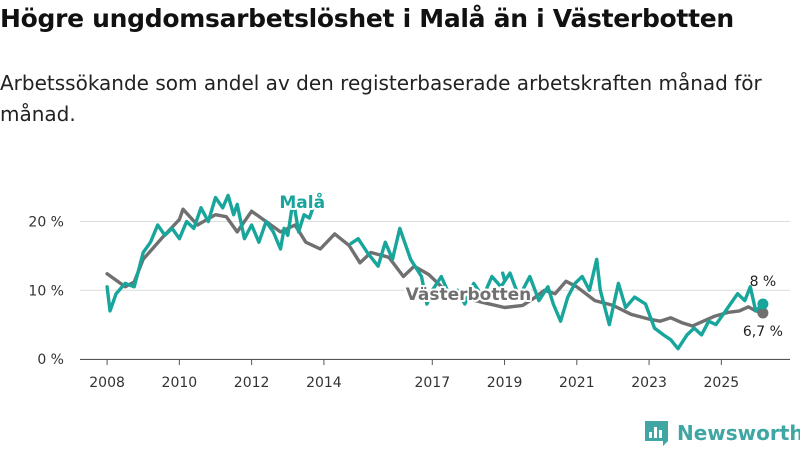 The width and height of the screenshot is (800, 450). What do you see at coordinates (722, 383) in the screenshot?
I see `x-tick-label: 2025` at bounding box center [722, 383].